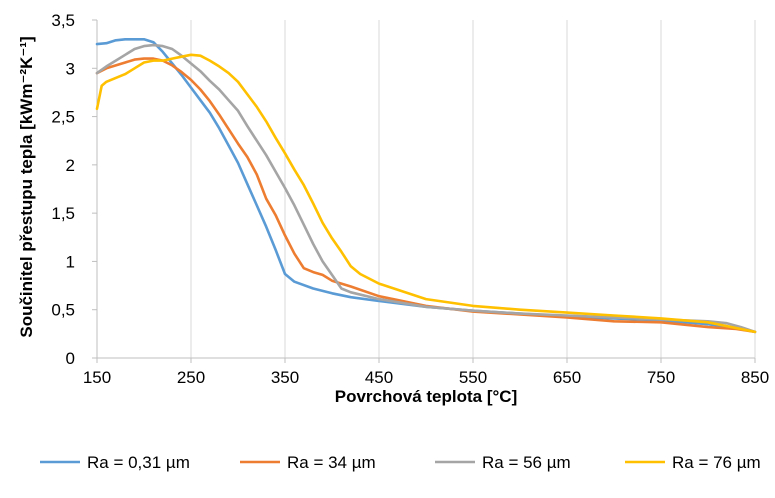  What do you see at coordinates (70, 358) in the screenshot?
I see `y-tick-label: 0` at bounding box center [70, 358].